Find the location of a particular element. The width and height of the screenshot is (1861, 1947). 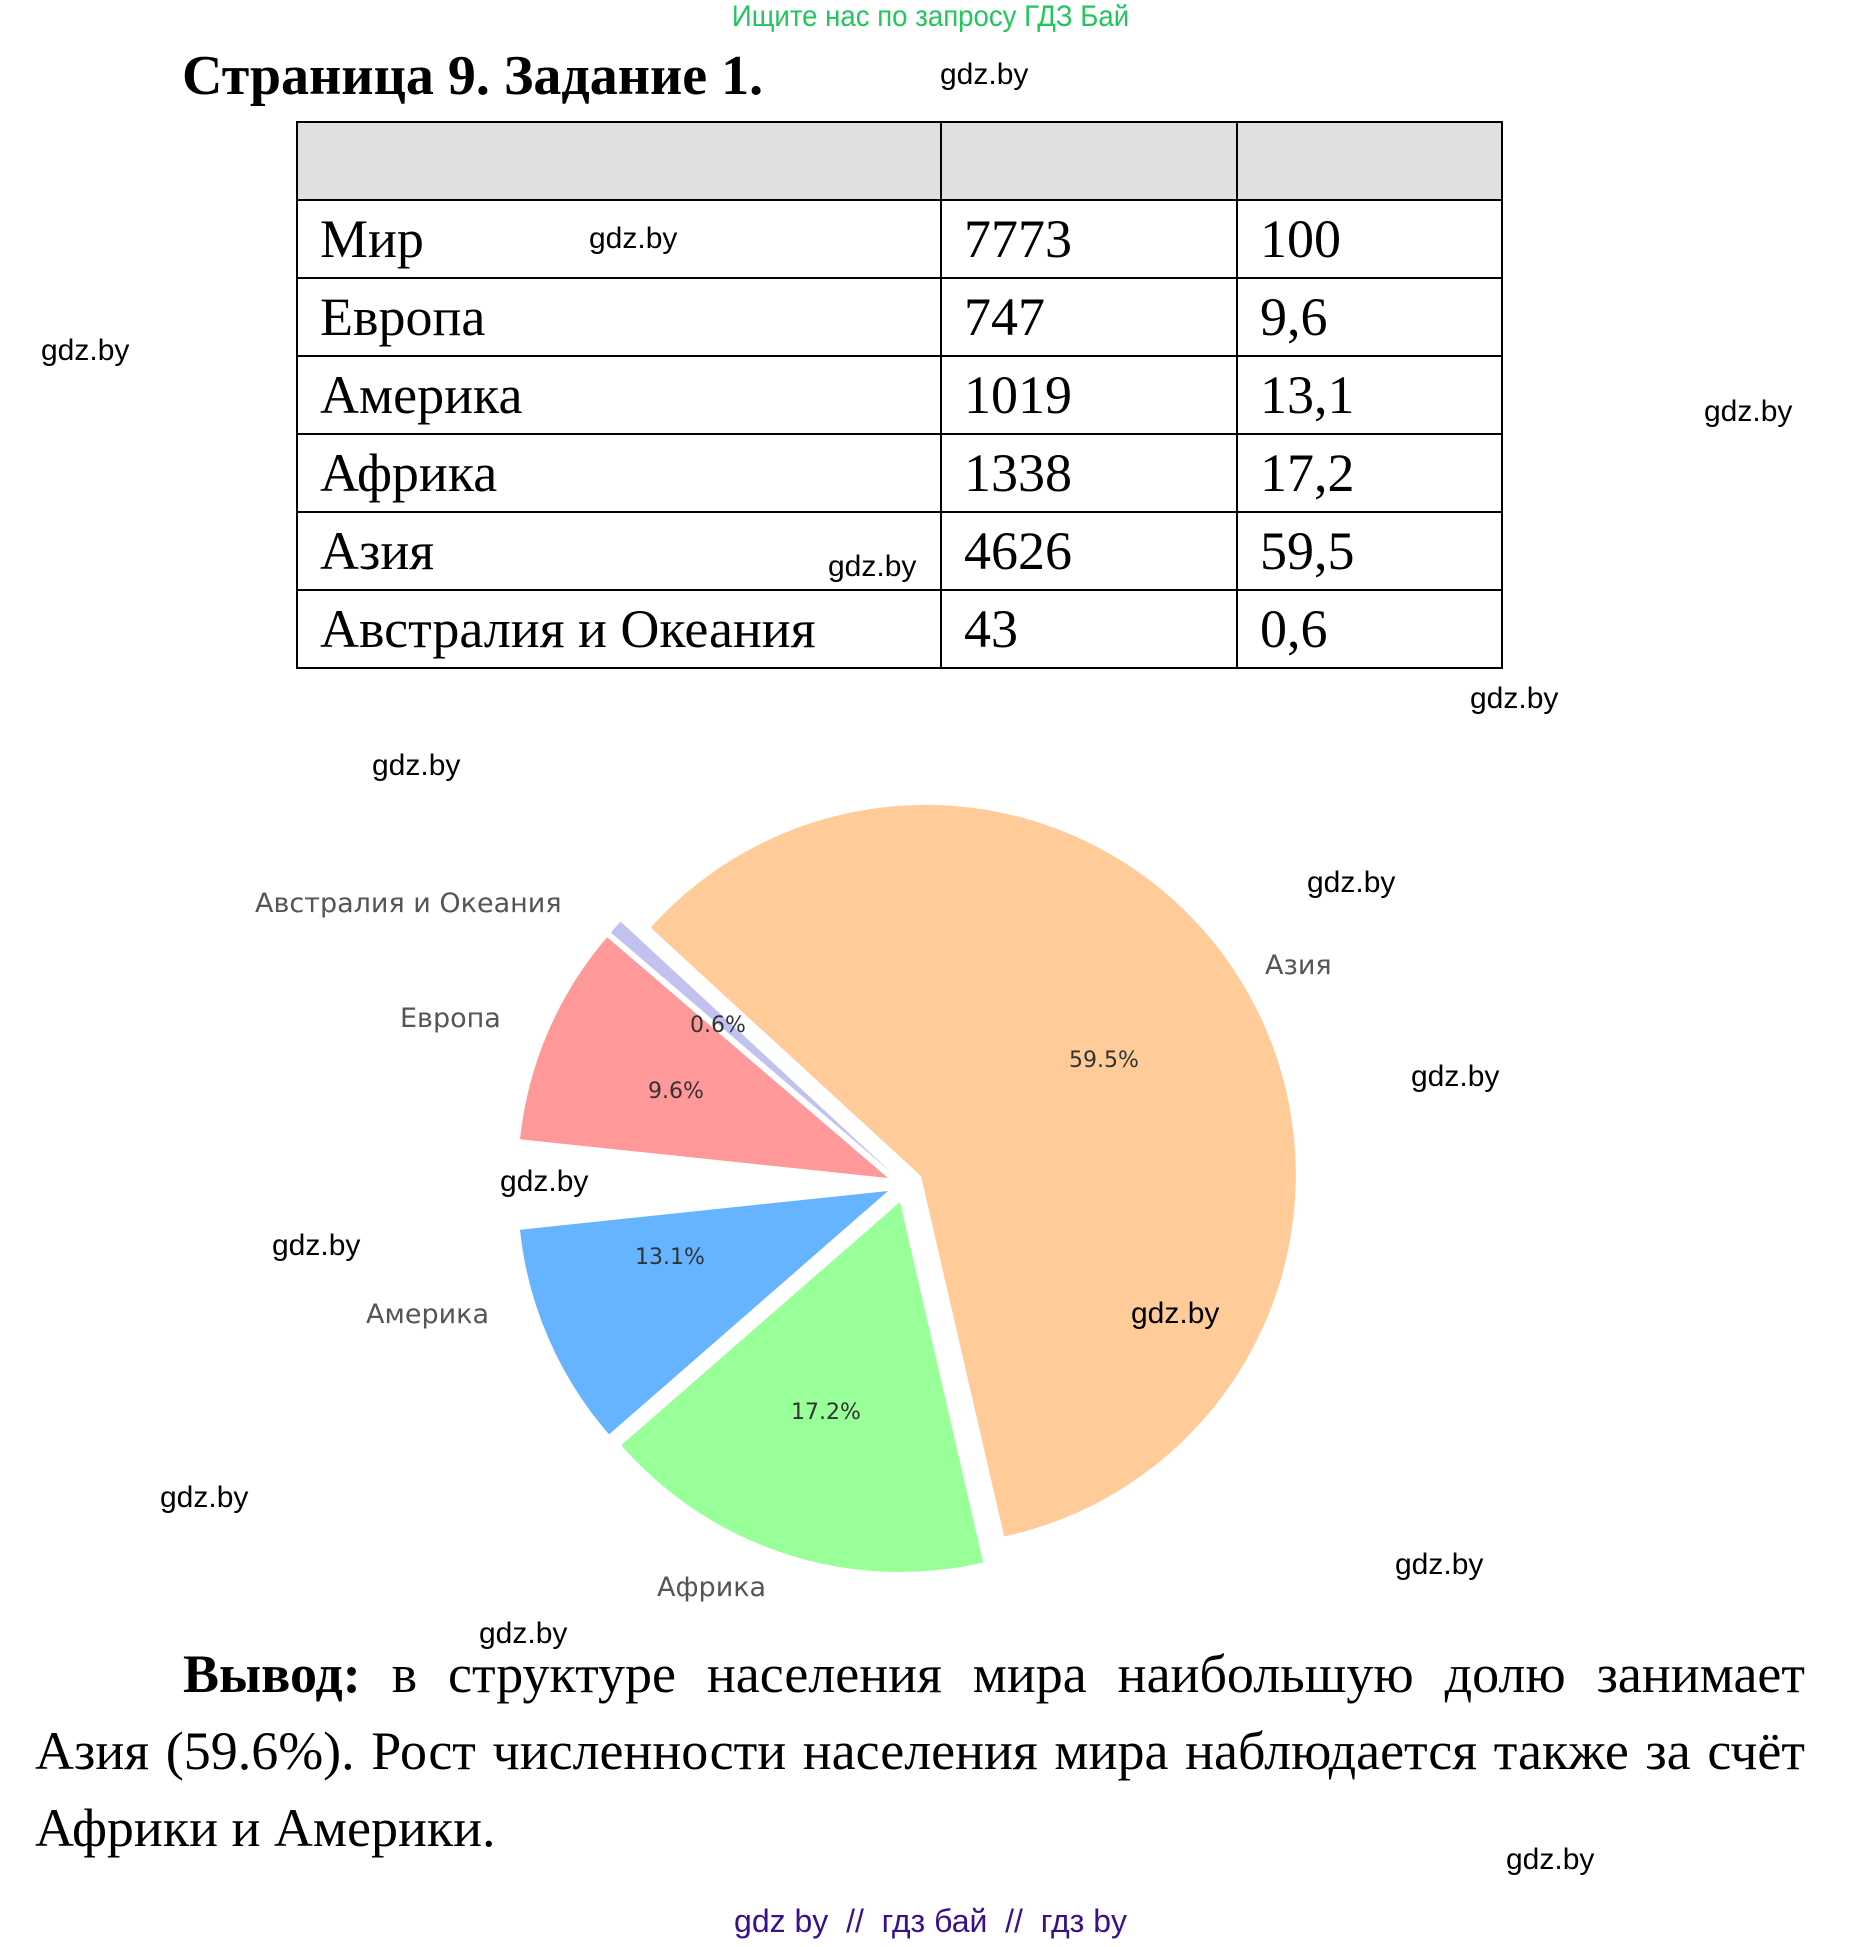

table-row: Азия 4626 59,5 is located at coordinates (899, 551).